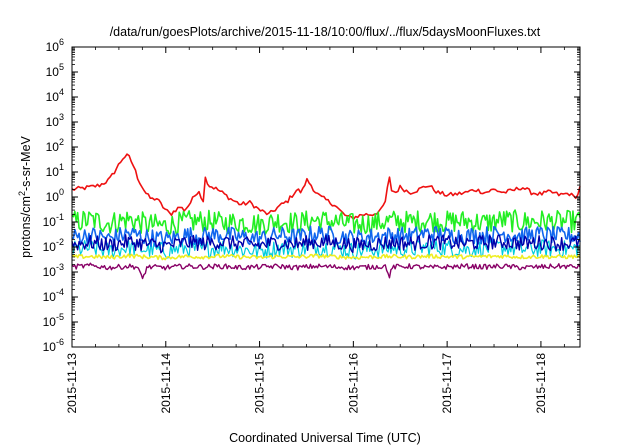 This screenshot has width=640, height=448. What do you see at coordinates (260, 383) in the screenshot?
I see `x-tick-label: 2015-11-15` at bounding box center [260, 383].